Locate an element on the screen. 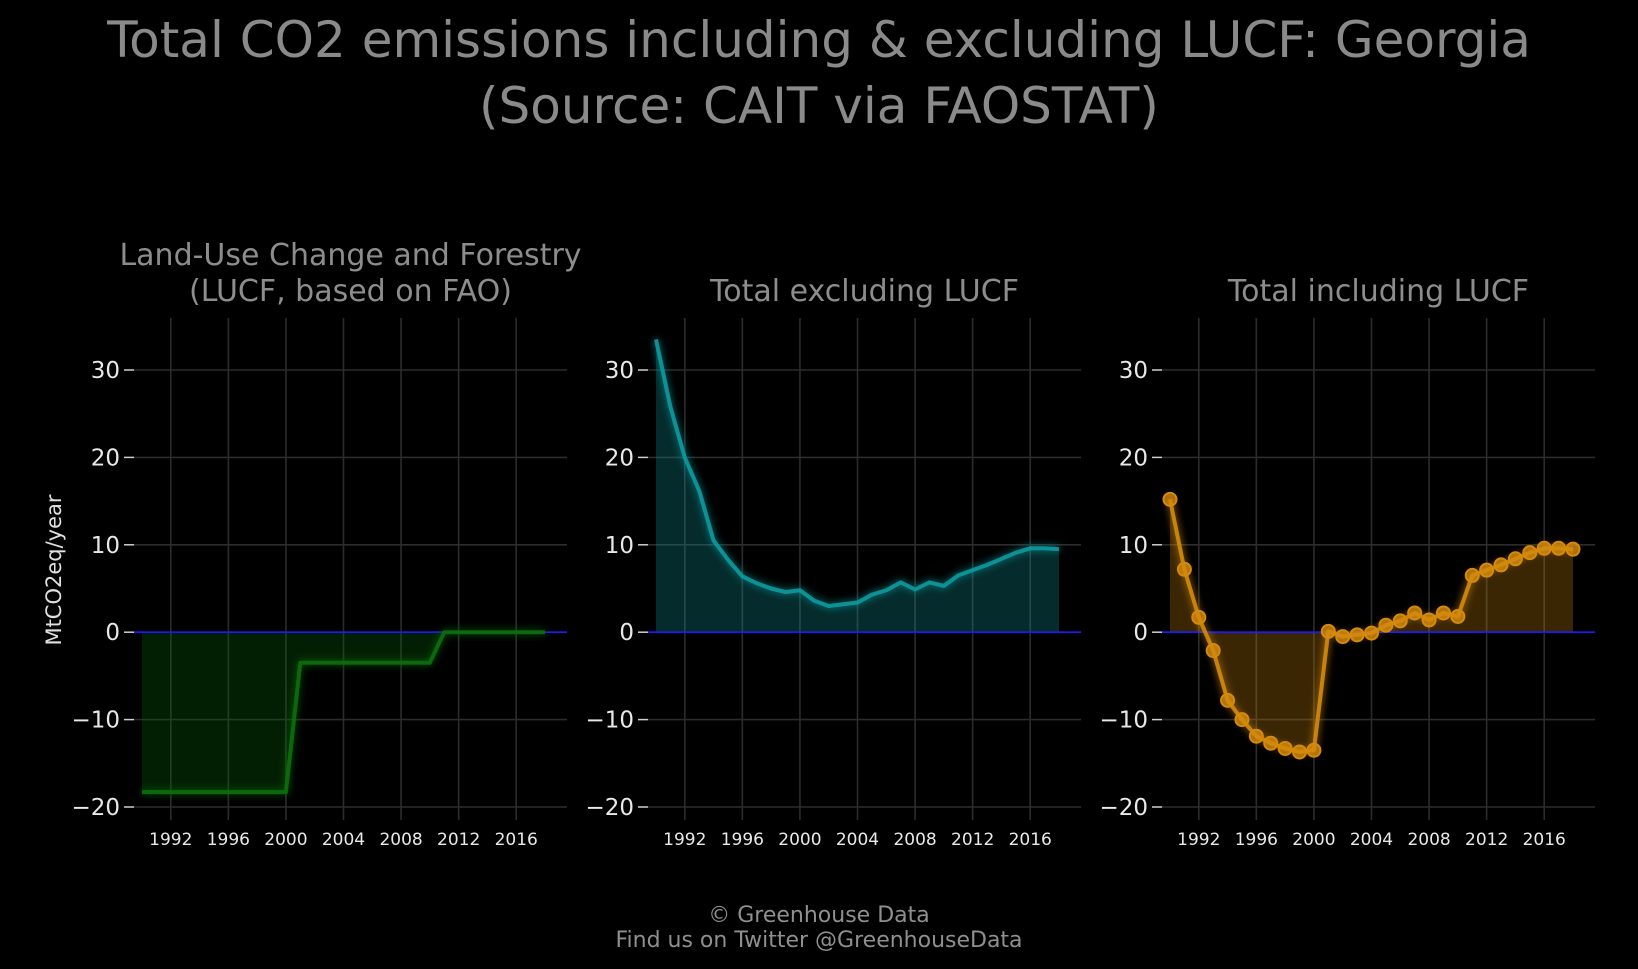 The height and width of the screenshot is (969, 1638). chart-subtitle: (Source: CAIT via FAOSTAT) is located at coordinates (819, 106).